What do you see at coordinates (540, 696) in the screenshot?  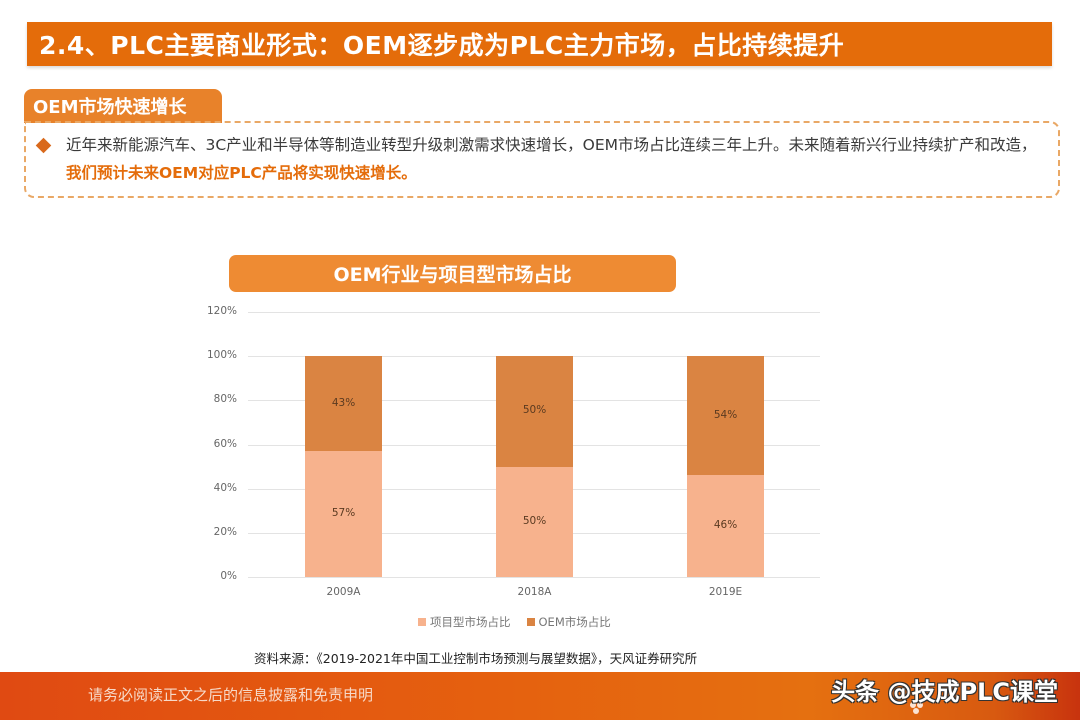 I see `slide-footer: 请务必阅读正文之后的信息披露和免责申明 头条 @技成PLC课堂` at bounding box center [540, 696].